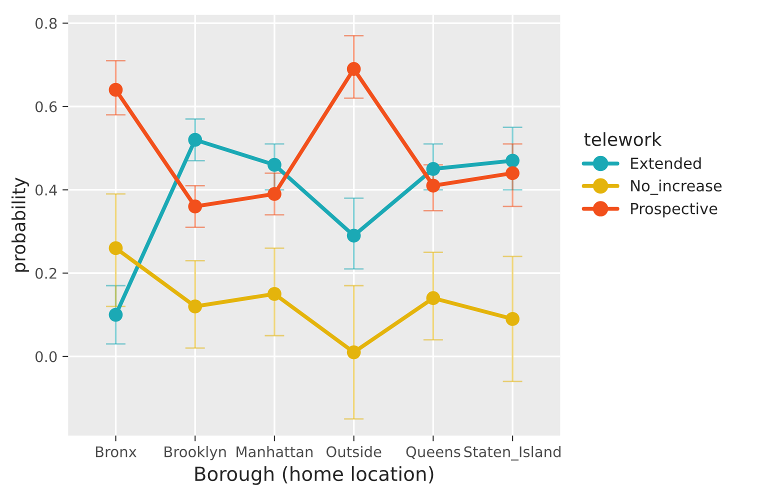 The width and height of the screenshot is (757, 495). Describe the element at coordinates (676, 187) in the screenshot. I see `legend-label: No_increase` at that location.